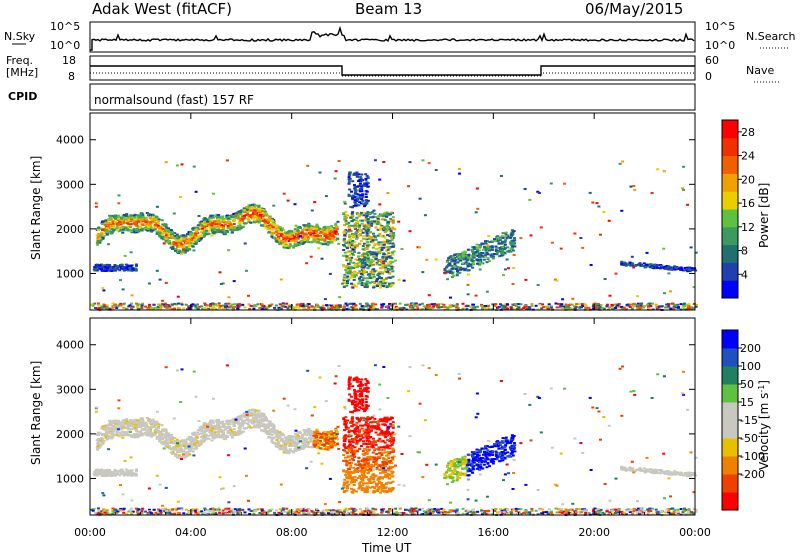  I want to click on y-tick-label: 1000, so click(70, 273).